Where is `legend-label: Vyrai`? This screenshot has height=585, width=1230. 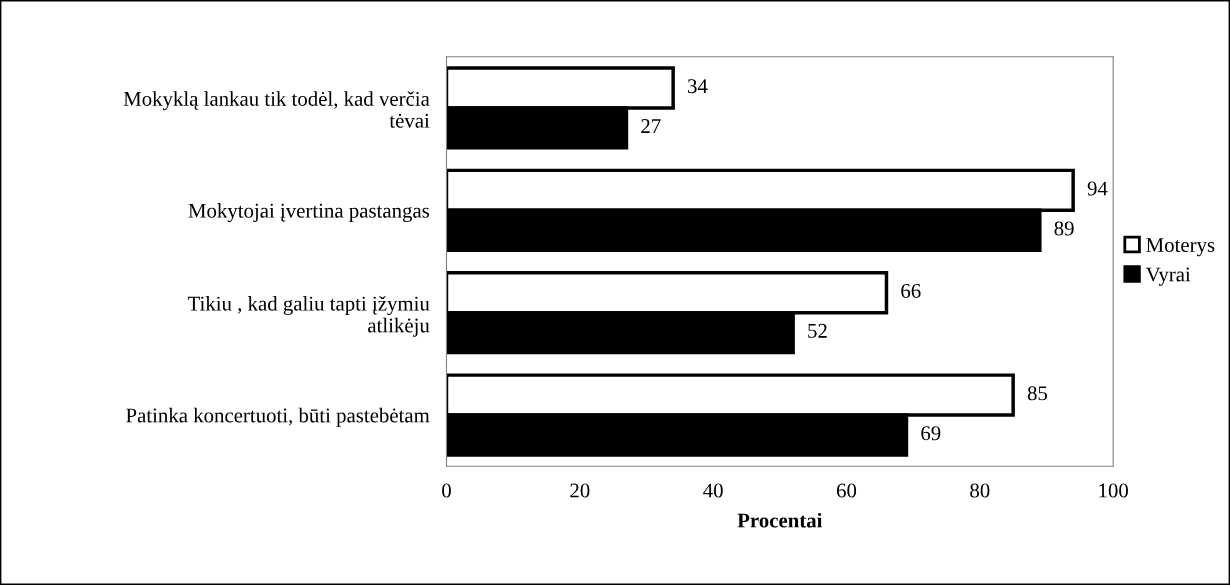
legend-label: Vyrai is located at coordinates (1168, 276).